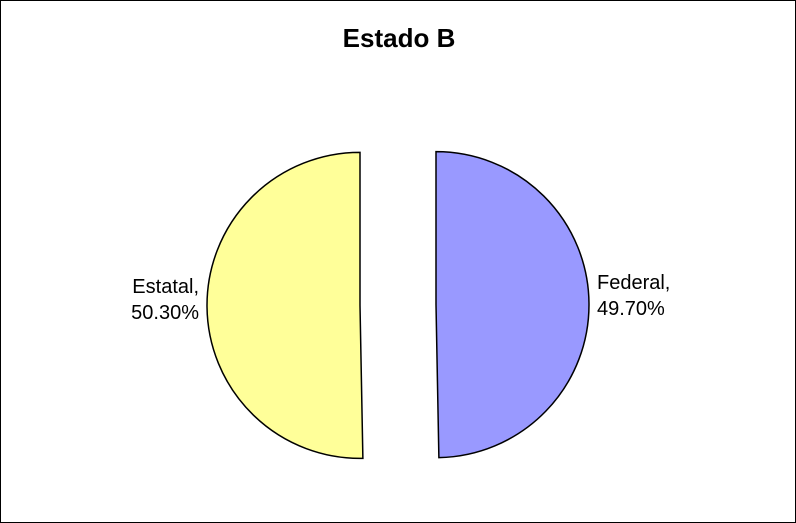 This screenshot has width=796, height=523. Describe the element at coordinates (165, 287) in the screenshot. I see `slice-label-estatal-name: Estatal,` at that location.